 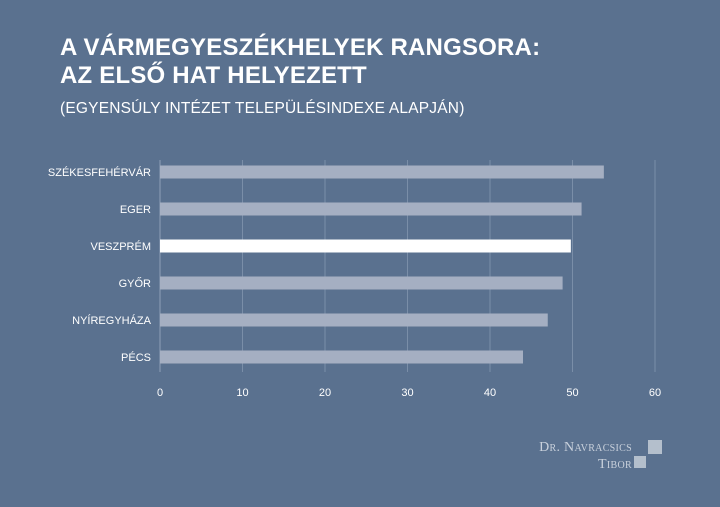 What do you see at coordinates (120, 246) in the screenshot?
I see `category-label-2: VESZPRÉM` at bounding box center [120, 246].